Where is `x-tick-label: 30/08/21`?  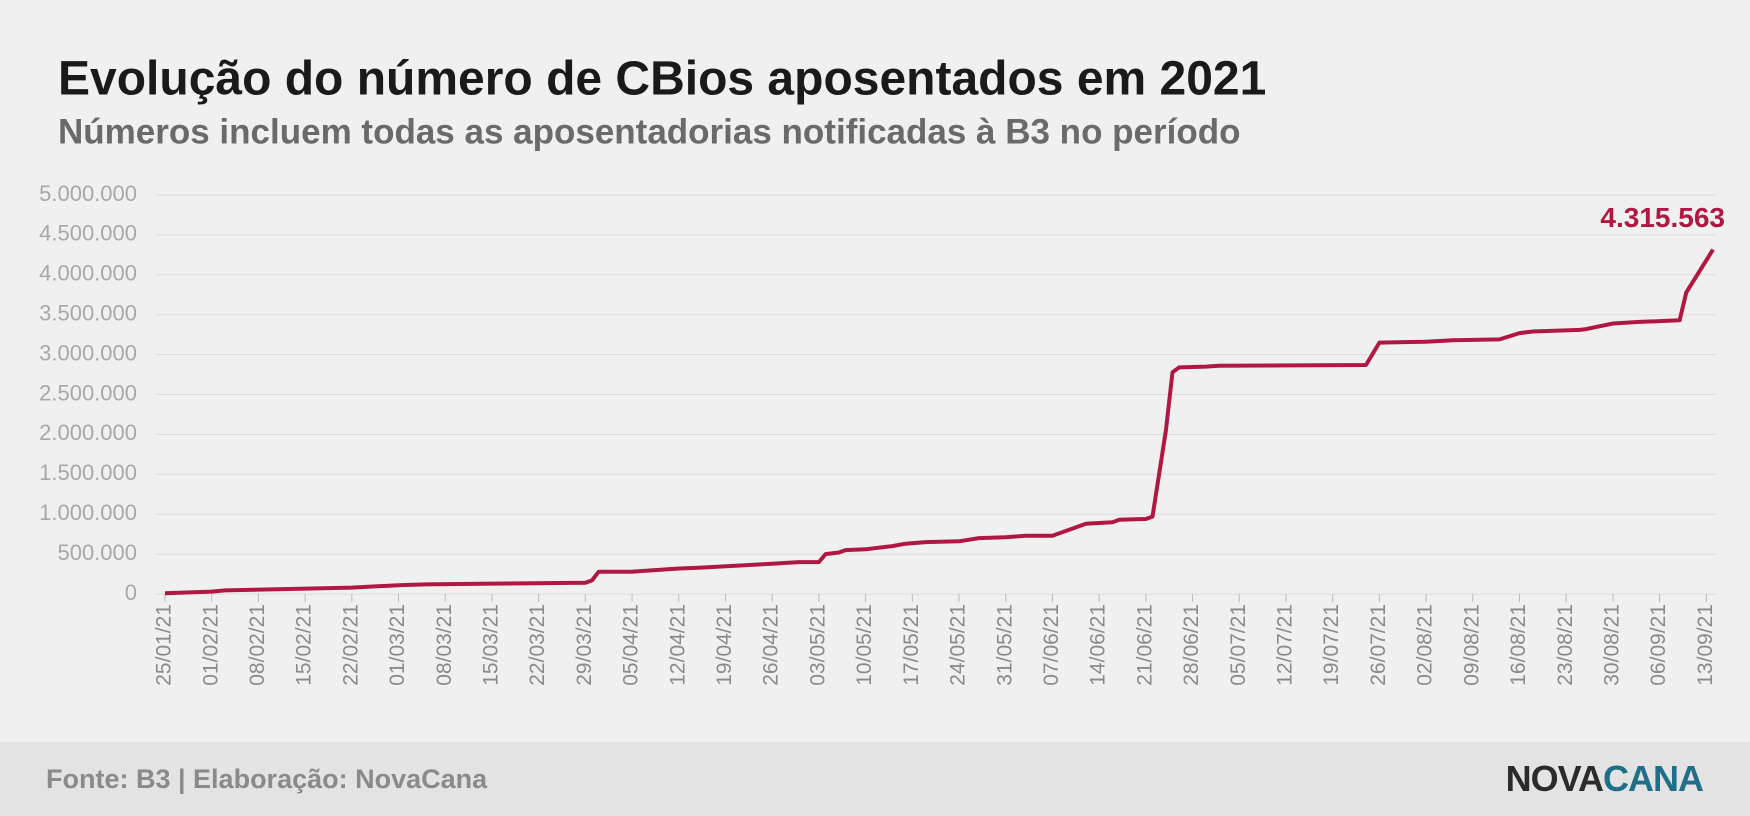 x-tick-label: 30/08/21 is located at coordinates (1611, 645).